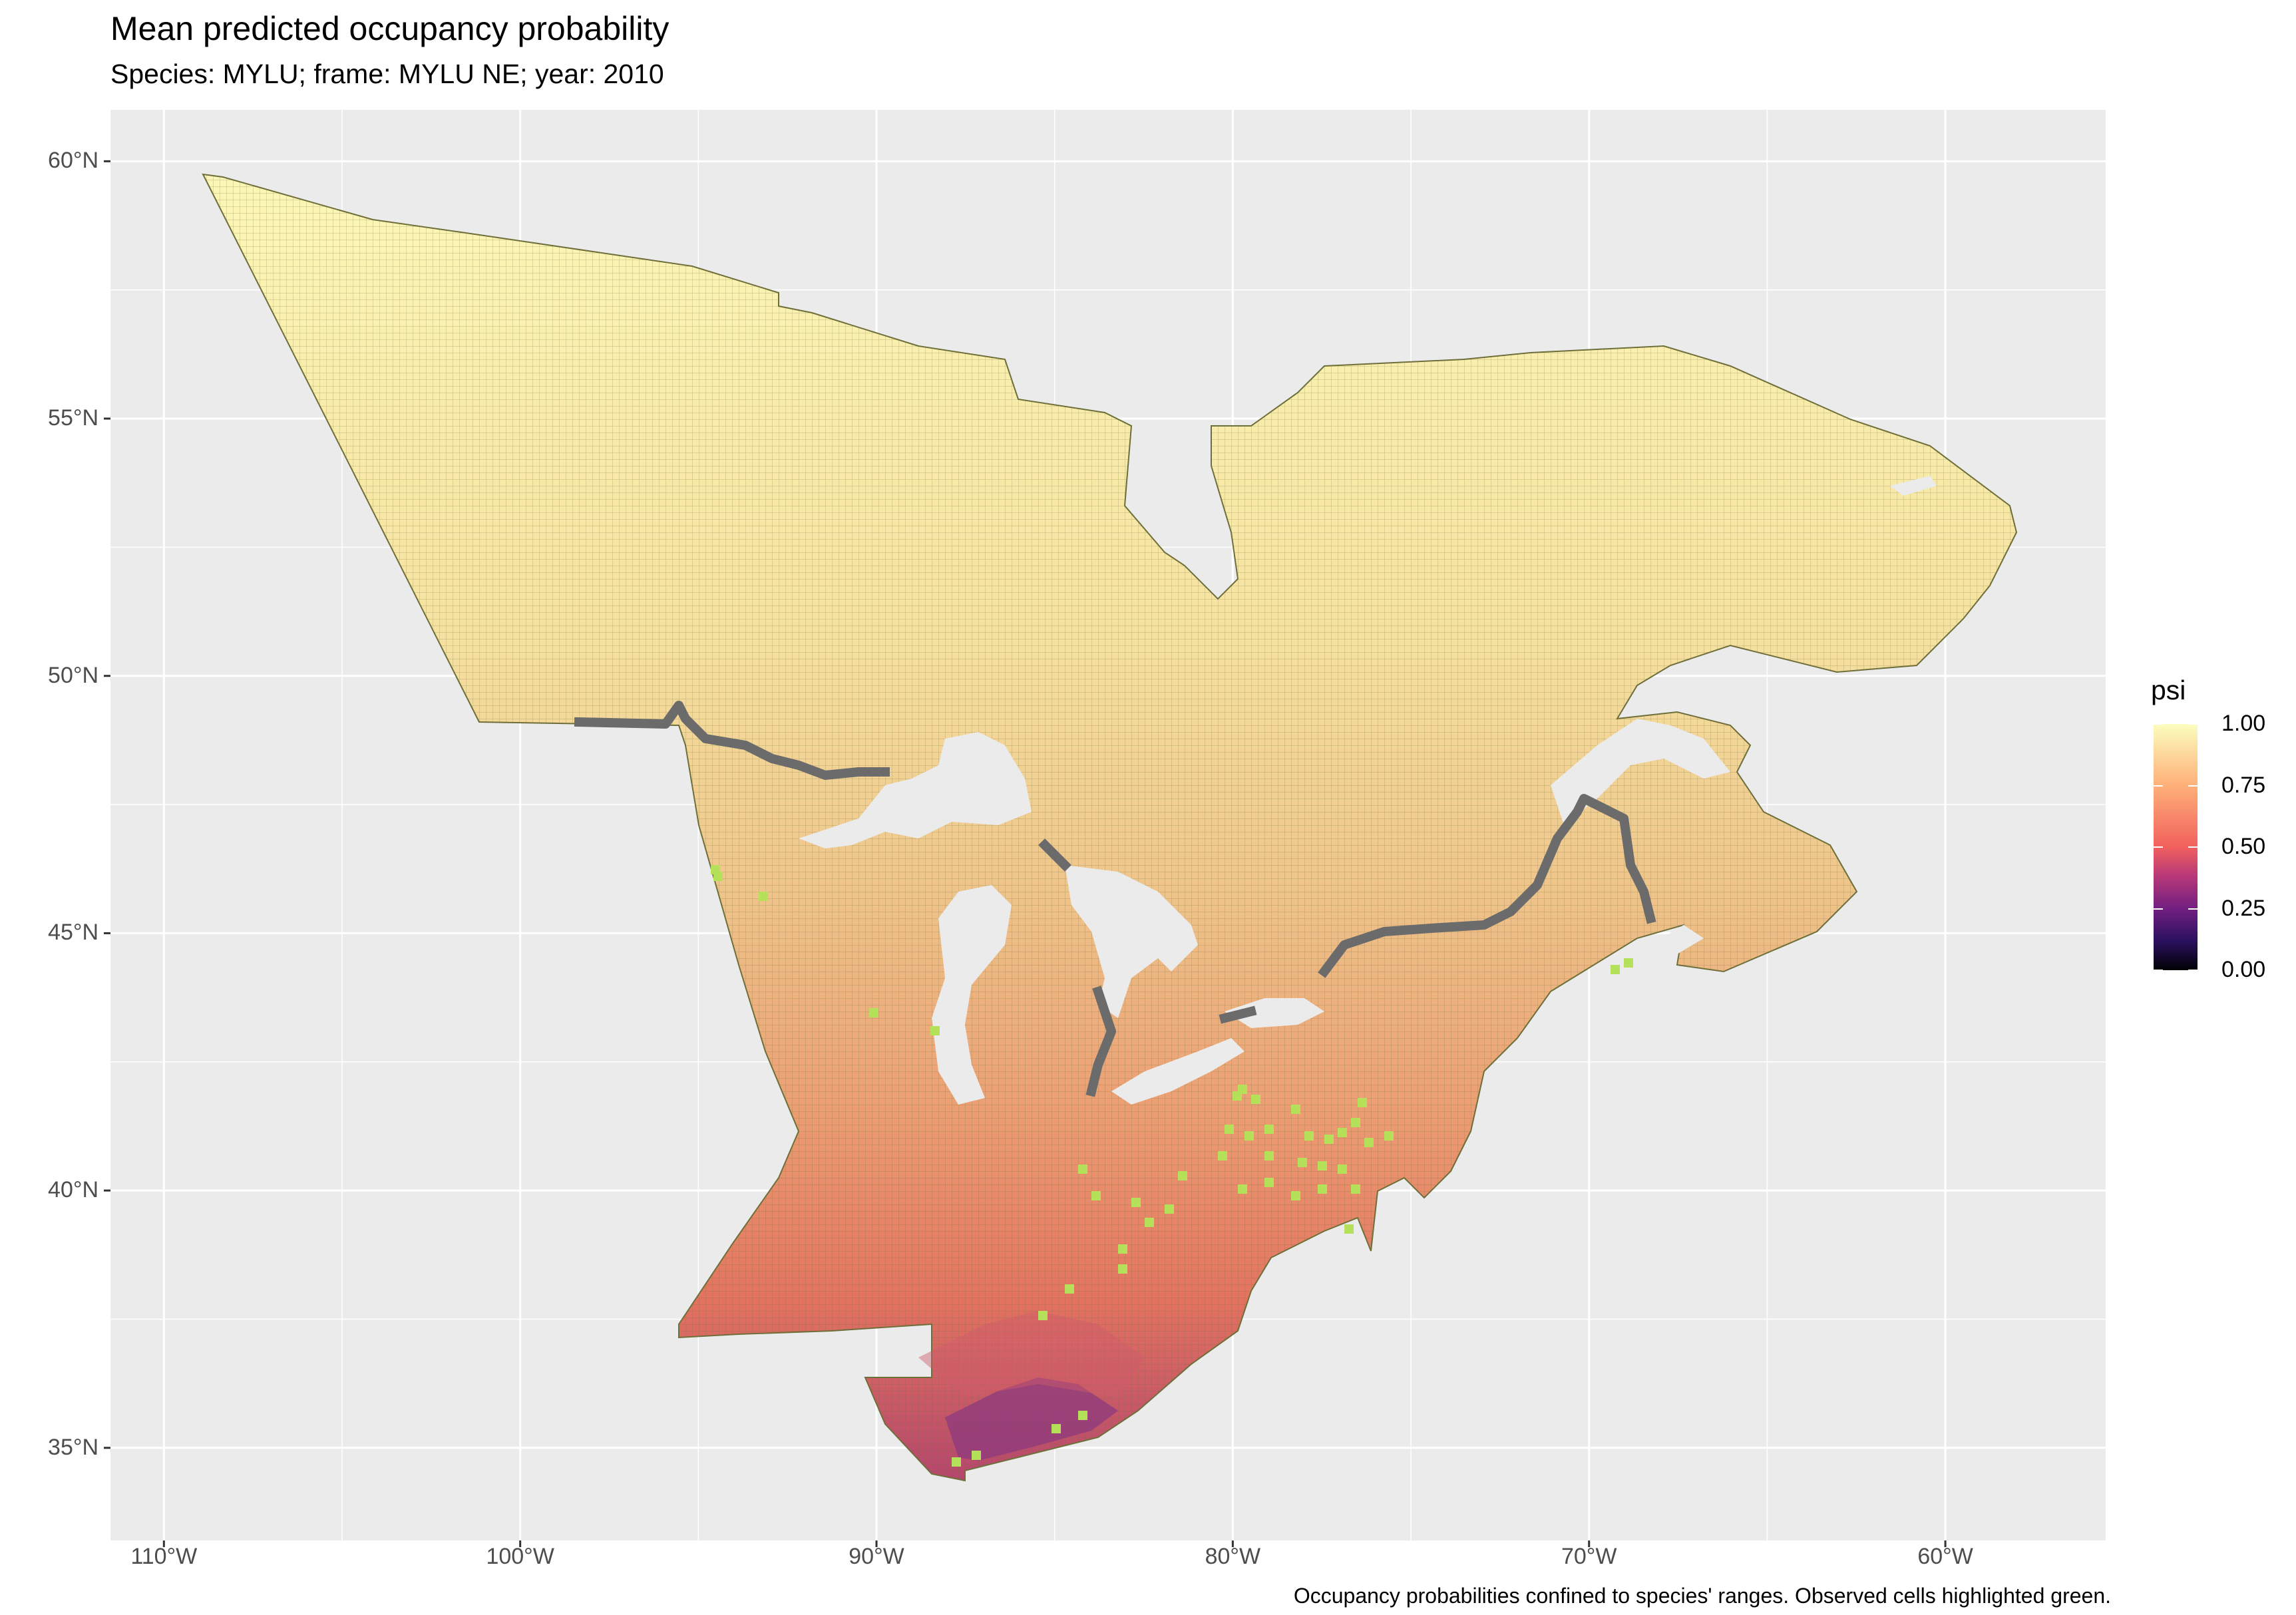 The width and height of the screenshot is (2296, 1615). I want to click on x-tick-label: 70°W, so click(1589, 1556).